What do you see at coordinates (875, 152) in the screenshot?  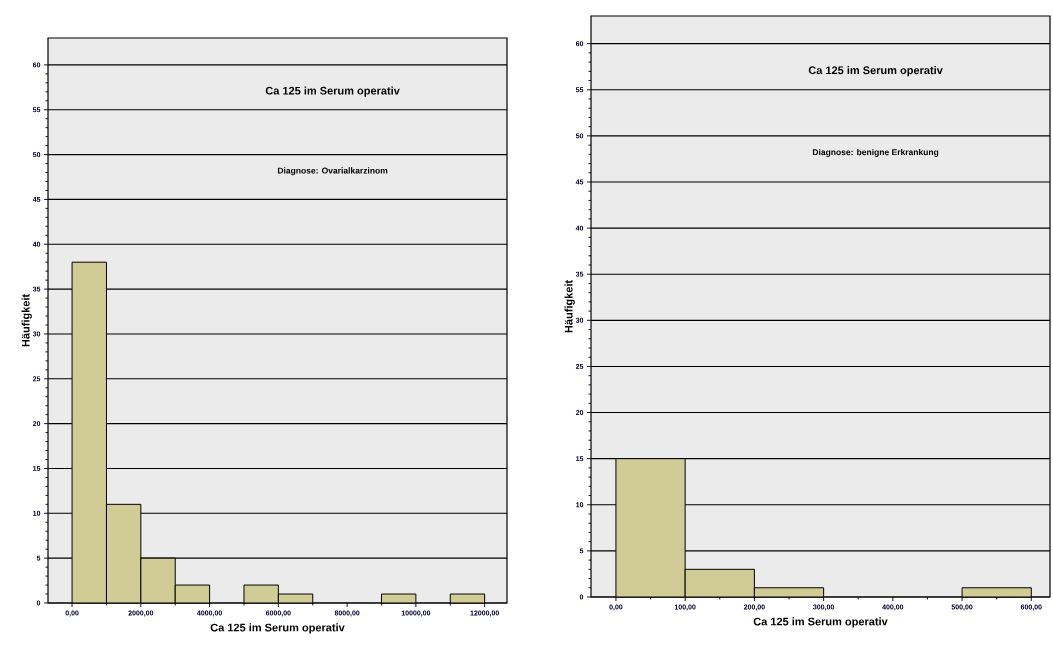 I see `text: Diagnose: benigne Erkrankung` at bounding box center [875, 152].